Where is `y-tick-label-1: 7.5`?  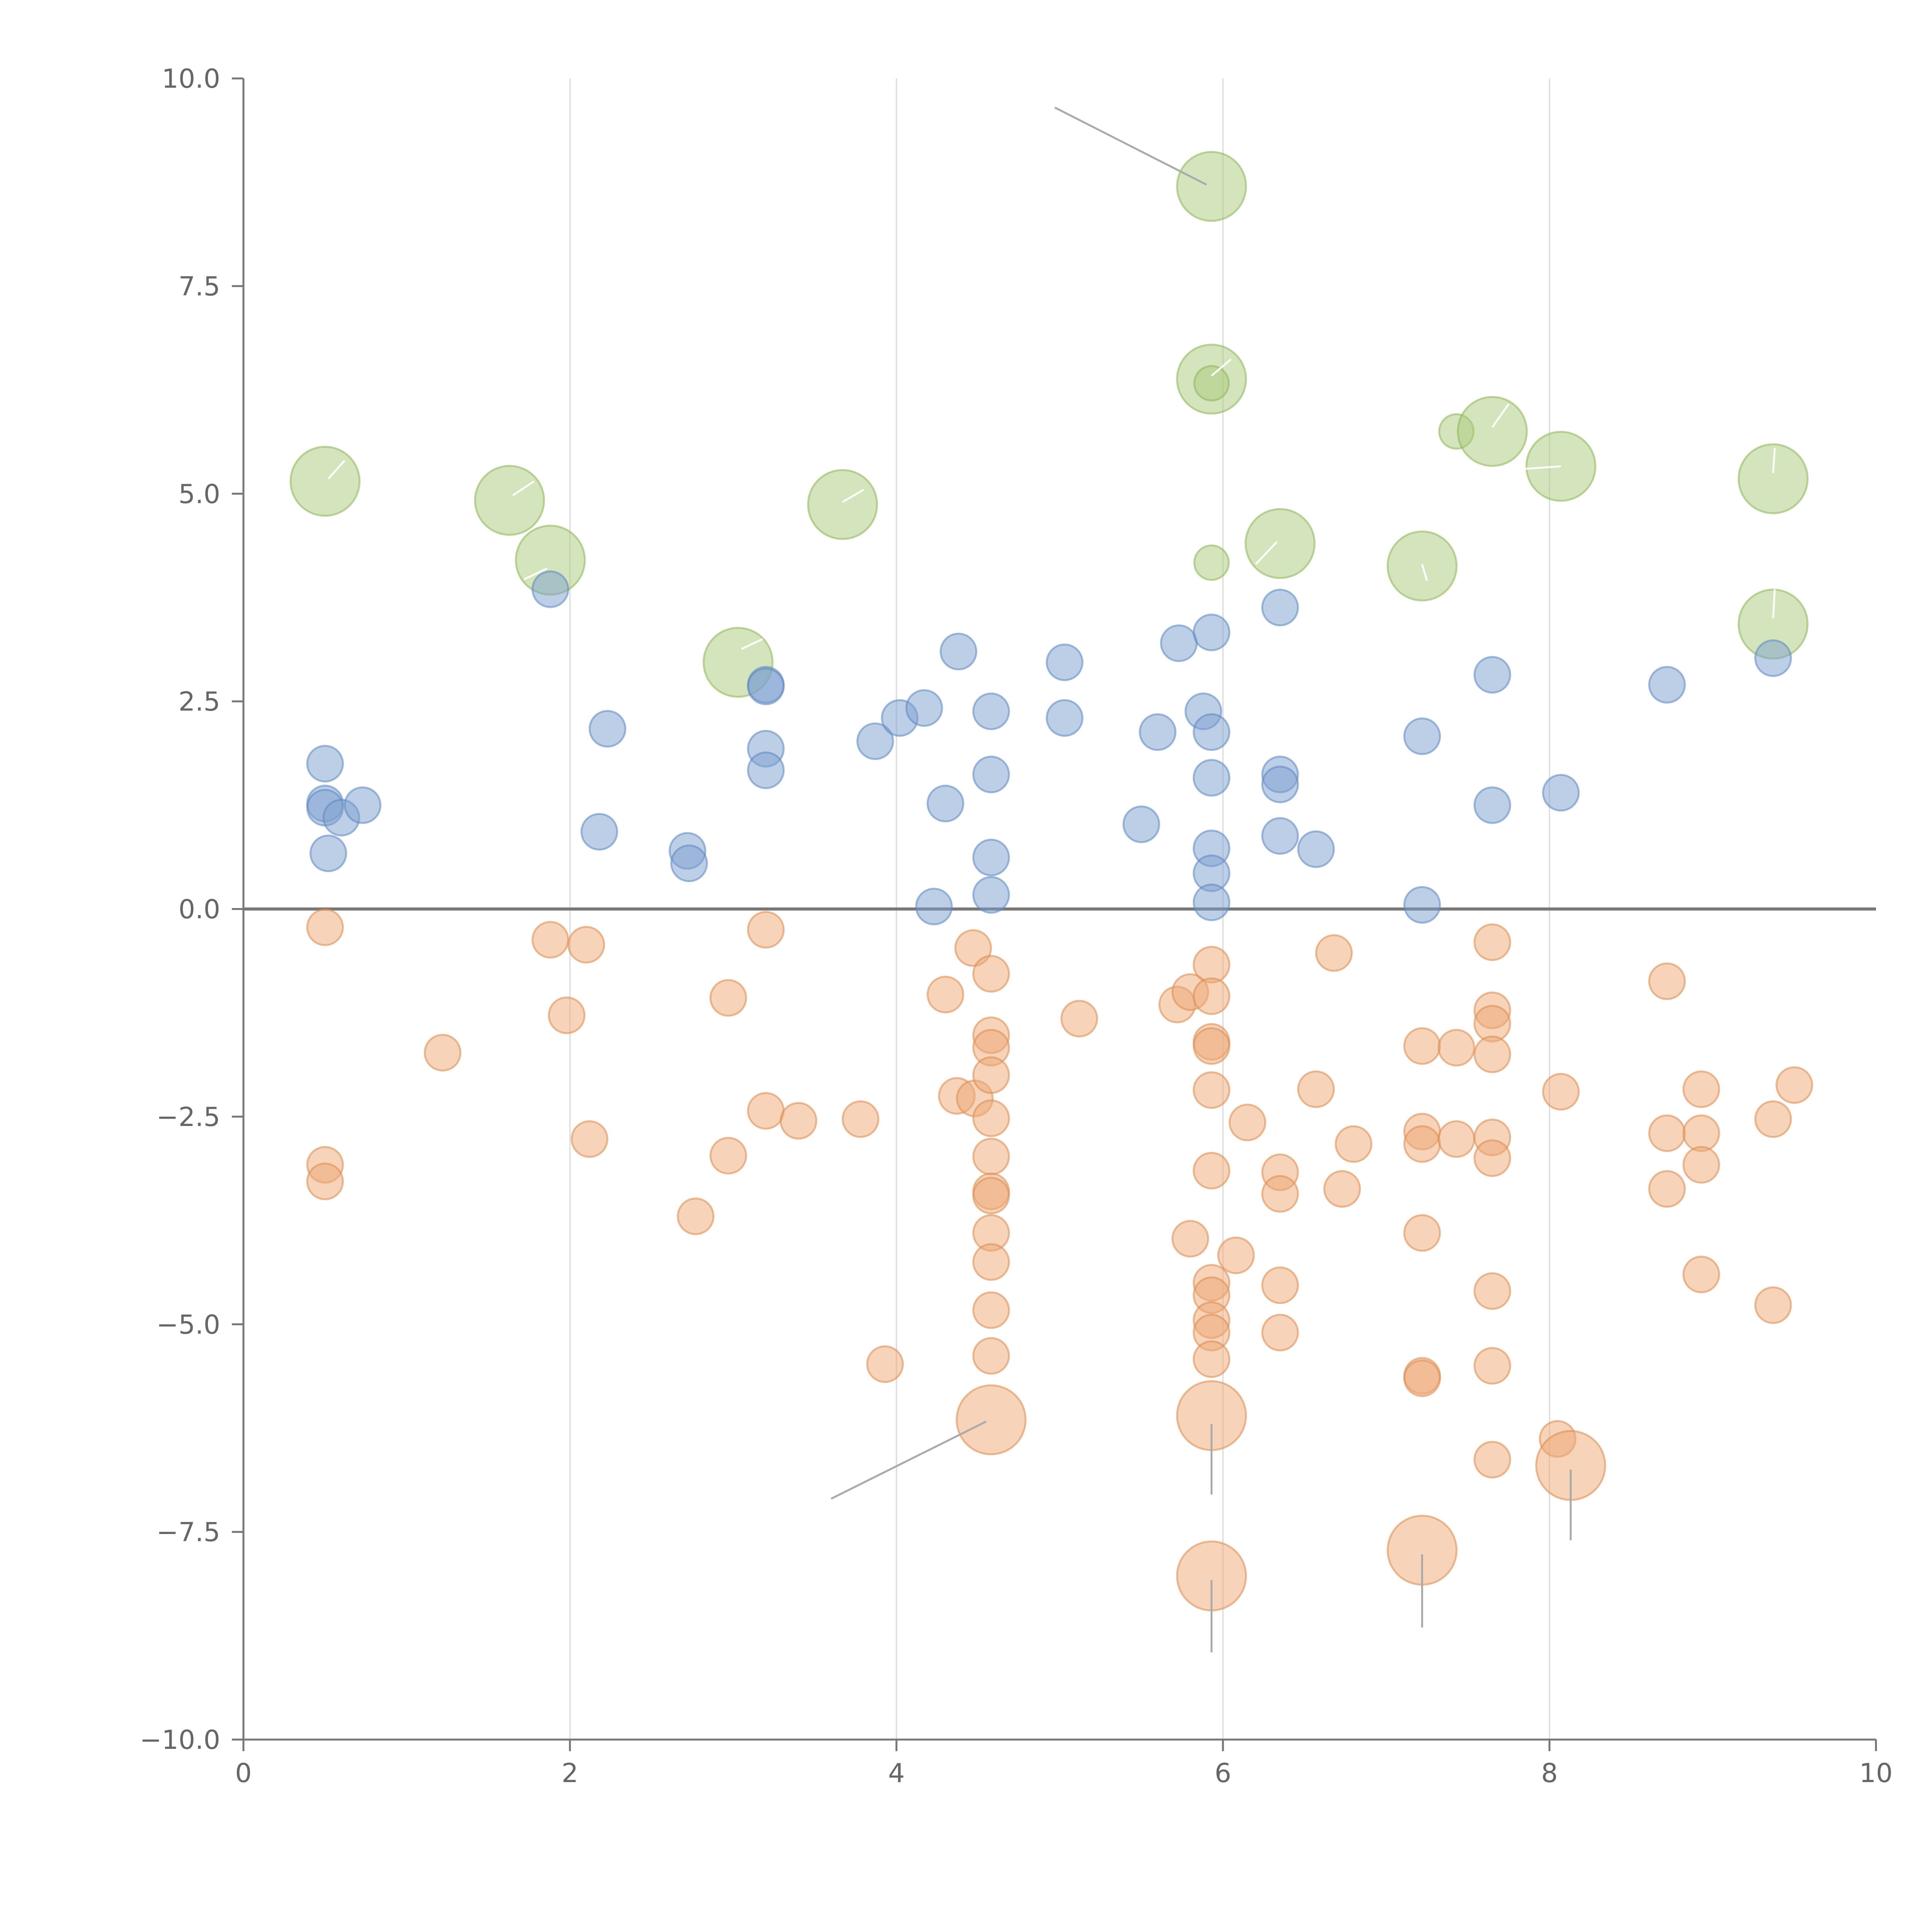
y-tick-label-1: 7.5 is located at coordinates (200, 287).